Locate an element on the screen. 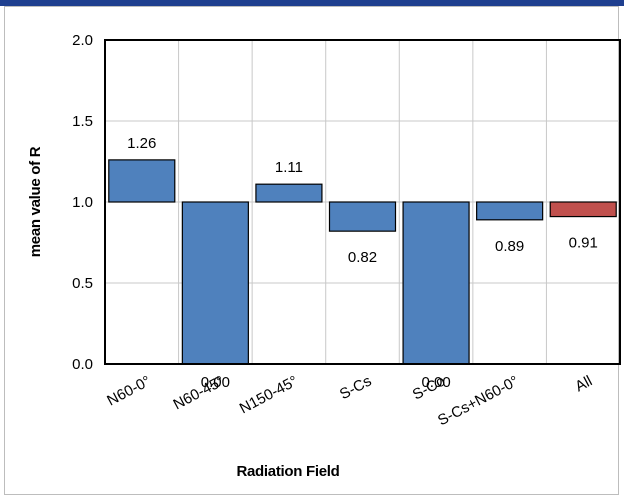 The height and width of the screenshot is (498, 624). x-tick-label: N150-45° is located at coordinates (269, 395).